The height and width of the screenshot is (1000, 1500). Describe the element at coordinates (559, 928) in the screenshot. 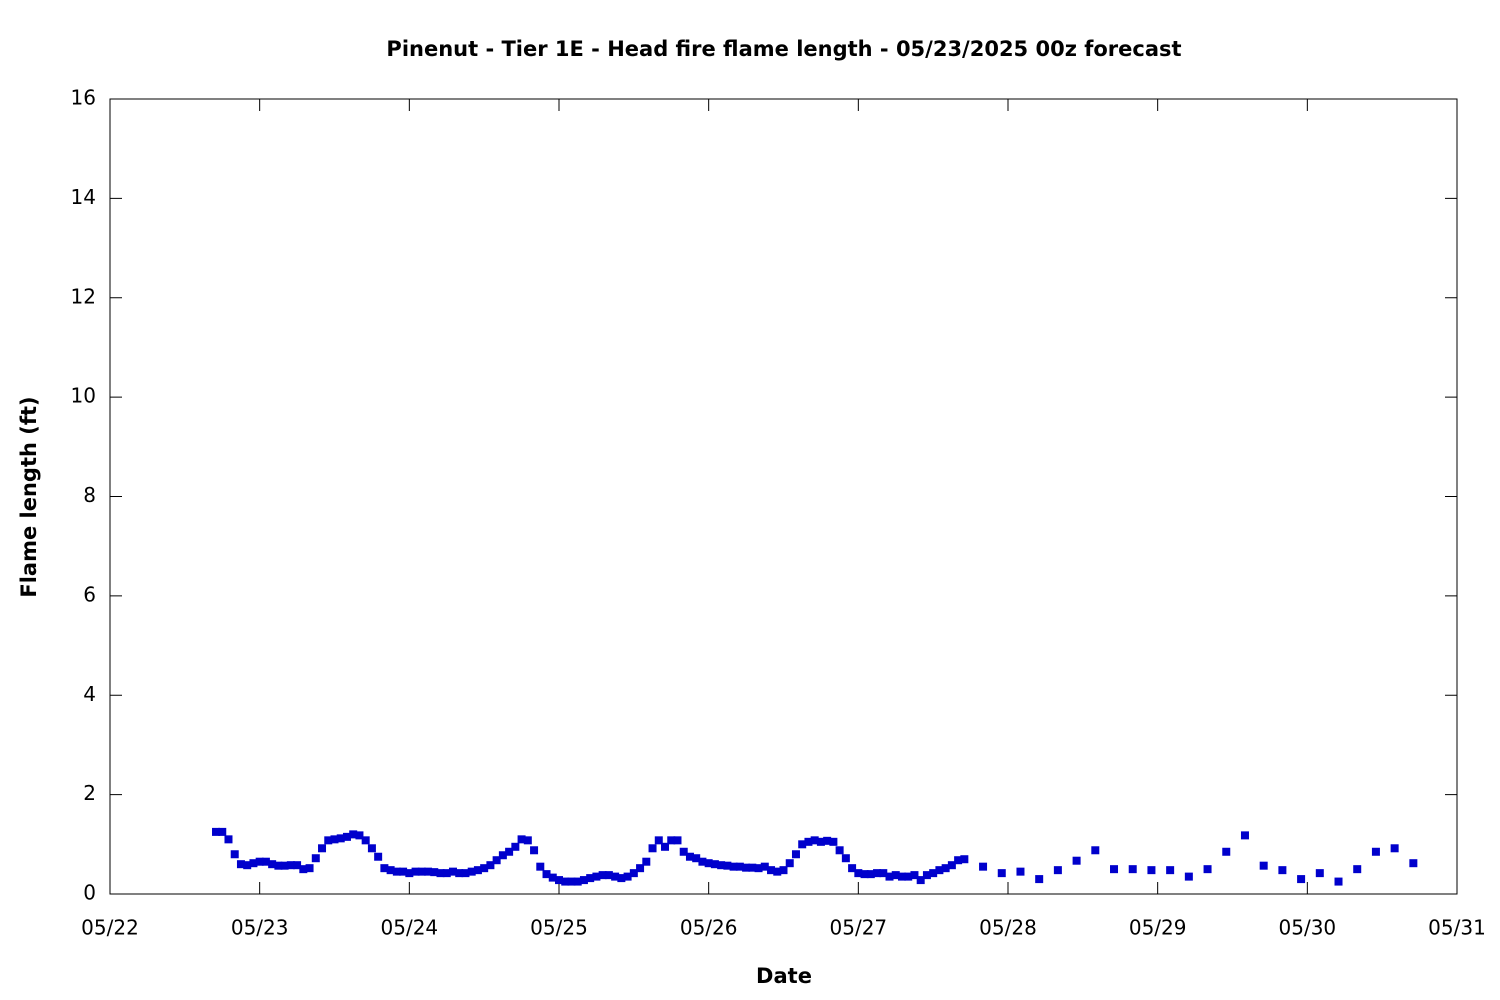

I see `x-tick-label: 05/25` at that location.